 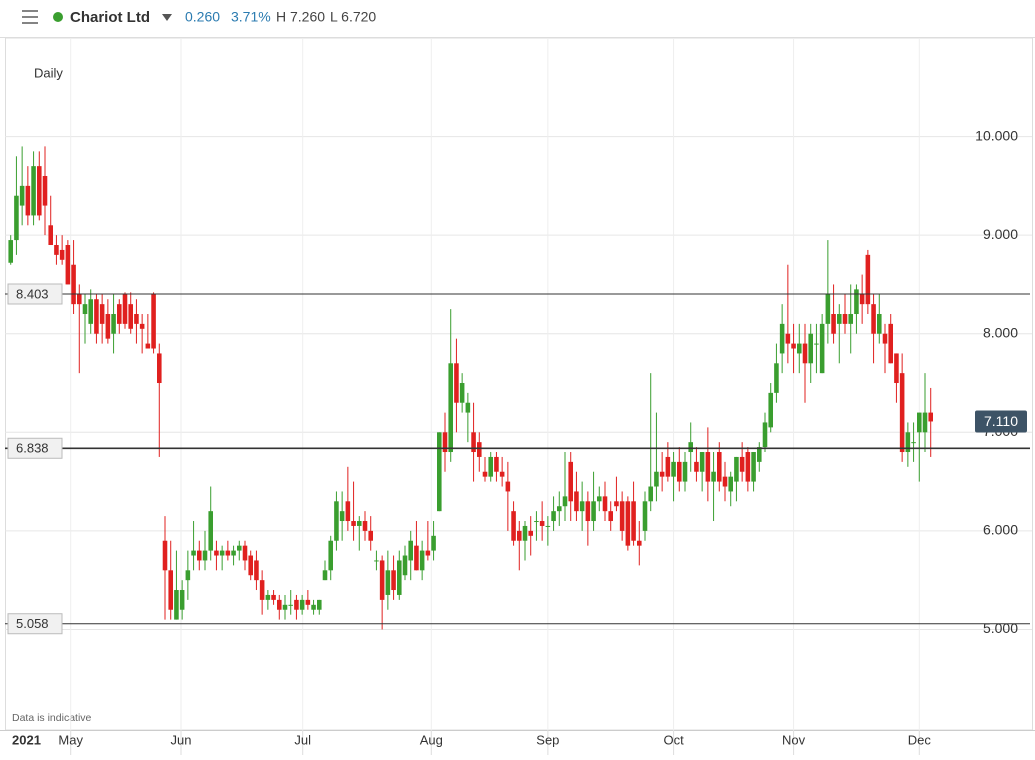 What do you see at coordinates (251, 17) in the screenshot?
I see `change-pct: 3.71%` at bounding box center [251, 17].